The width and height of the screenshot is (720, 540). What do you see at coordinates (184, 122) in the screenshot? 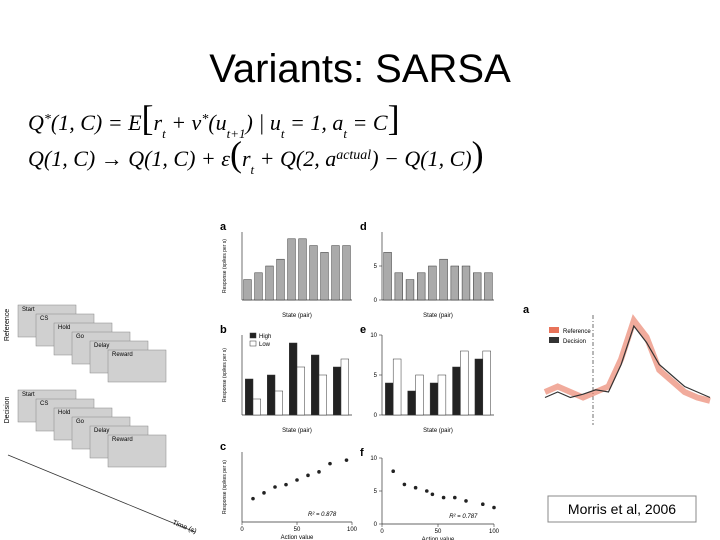
I see `eq-part: + v` at bounding box center [184, 122].